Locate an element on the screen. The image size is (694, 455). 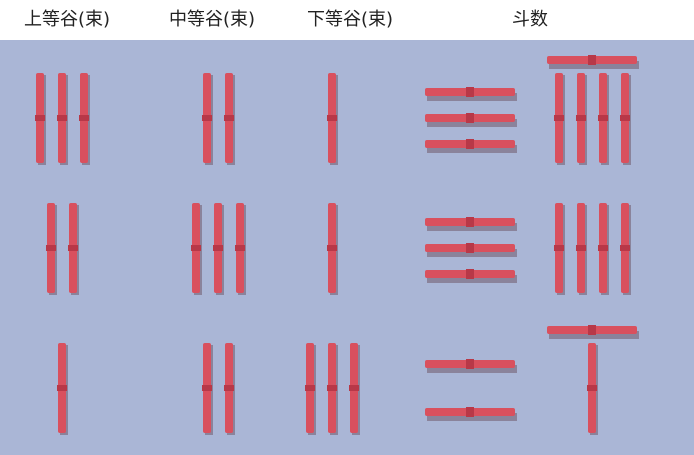
header: 下等谷(束) is located at coordinates (350, 19).